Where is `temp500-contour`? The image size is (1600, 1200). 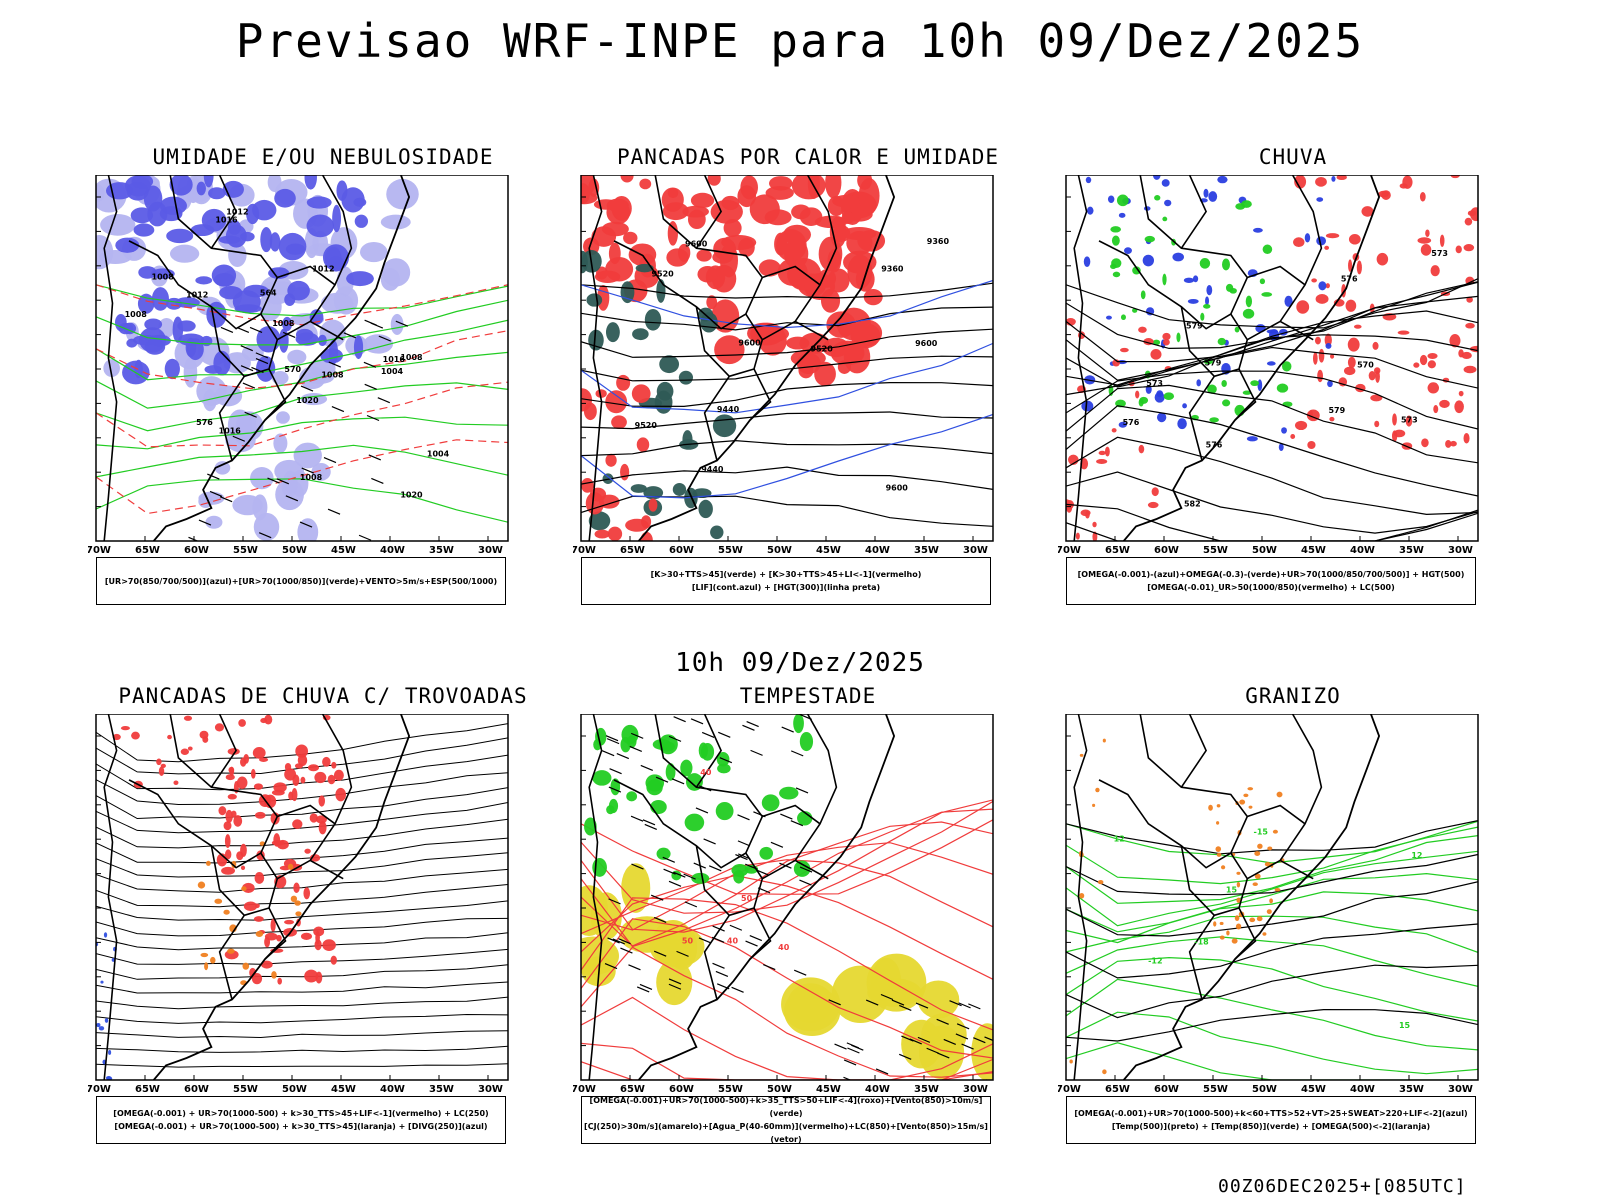
temp500-contour is located at coordinates (1272, 837).